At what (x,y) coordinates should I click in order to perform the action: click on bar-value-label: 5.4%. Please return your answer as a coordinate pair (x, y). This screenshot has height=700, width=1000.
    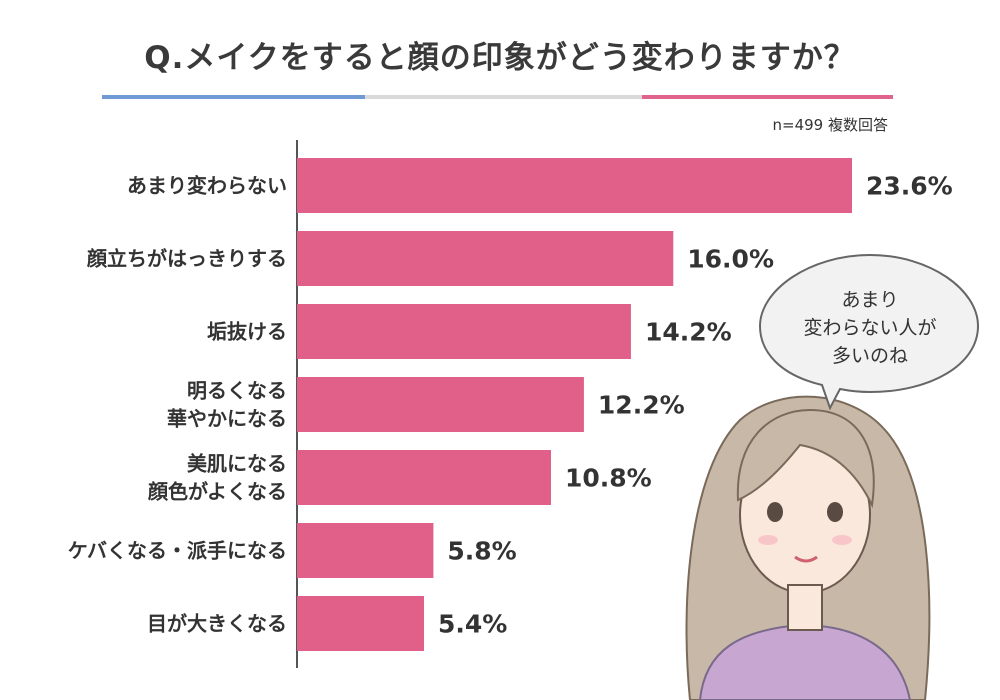
    Looking at the image, I should click on (472, 624).